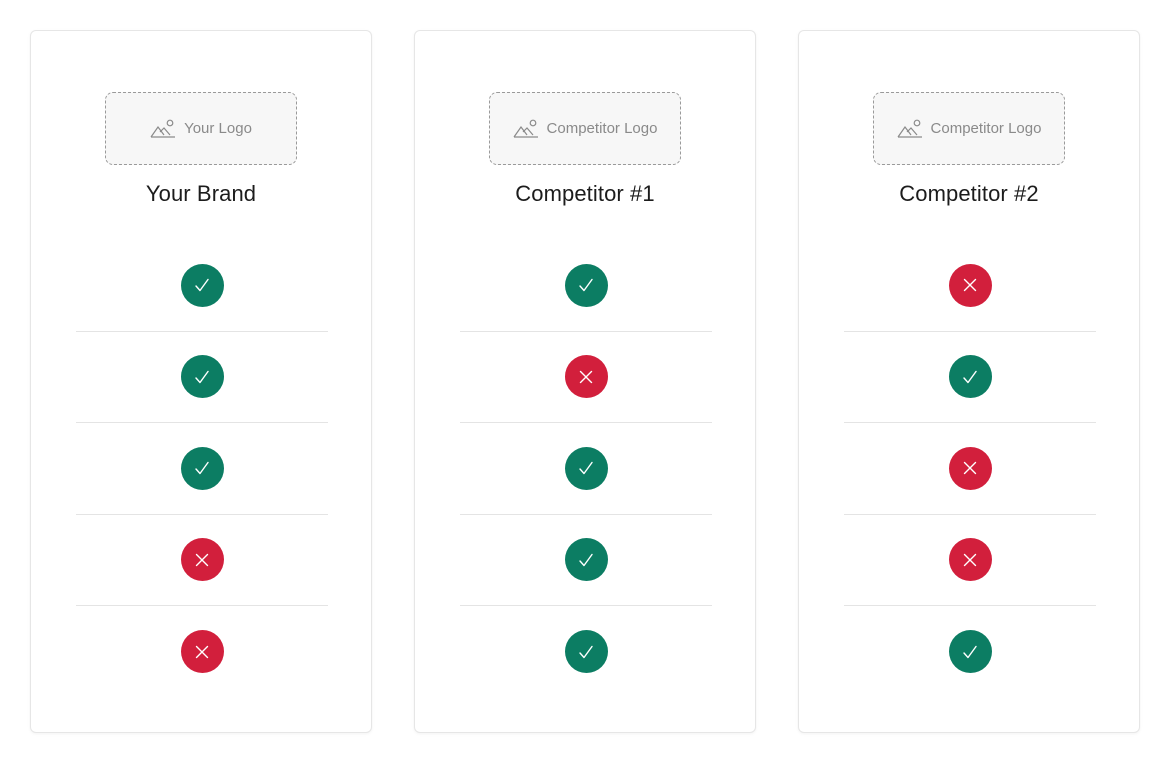 This screenshot has width=1170, height=764. Describe the element at coordinates (585, 193) in the screenshot. I see `column-title: Competitor #1` at that location.